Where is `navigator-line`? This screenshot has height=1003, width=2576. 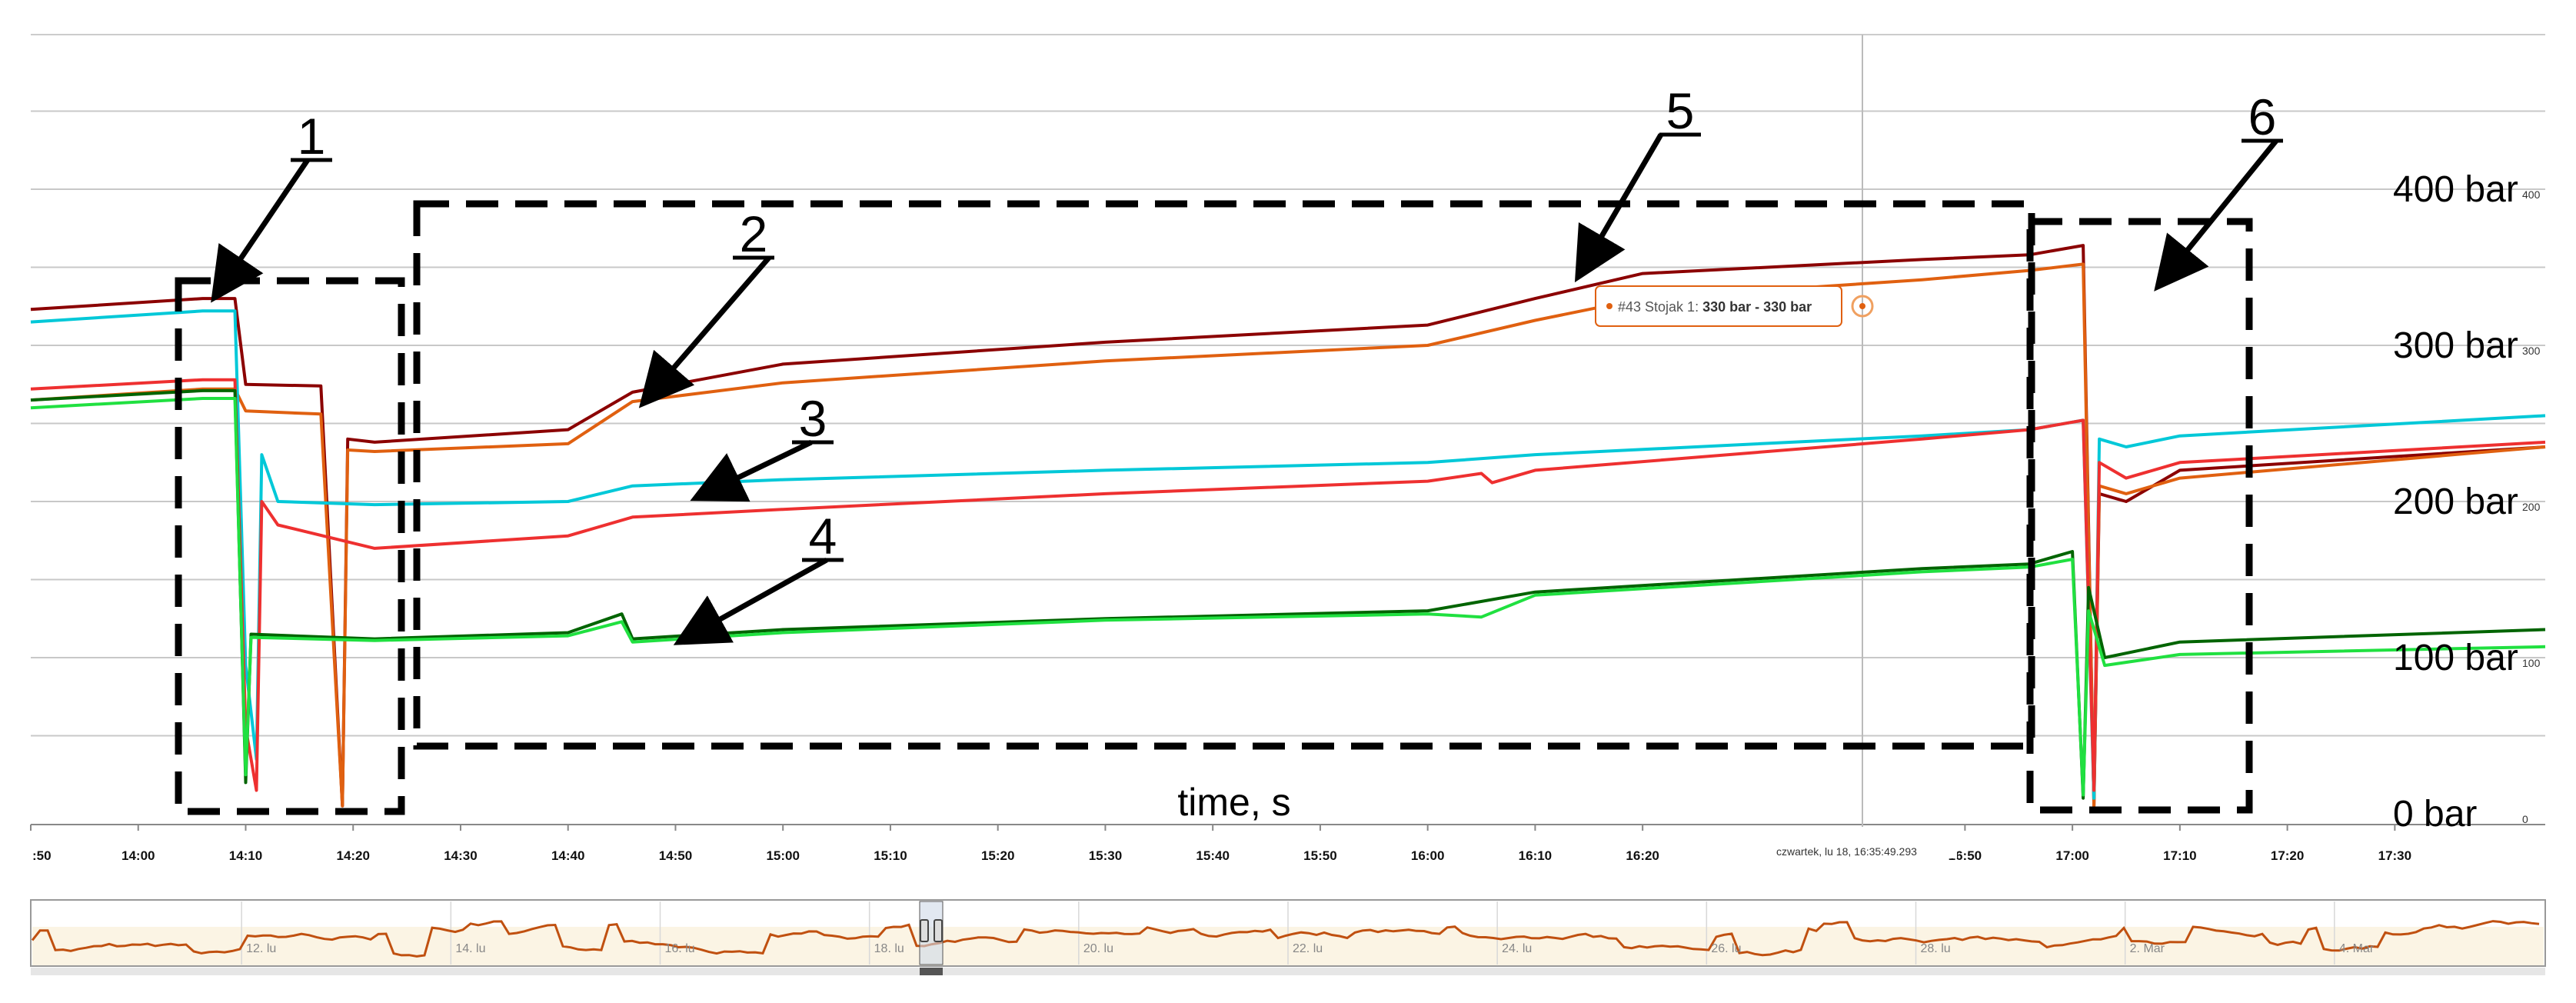
navigator-line is located at coordinates (1285, 939).